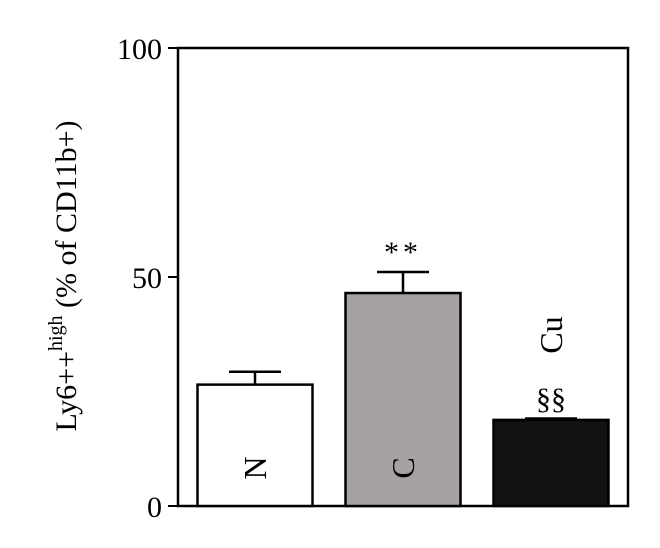 The width and height of the screenshot is (660, 548). What do you see at coordinates (403, 399) in the screenshot?
I see `bar-c` at bounding box center [403, 399].